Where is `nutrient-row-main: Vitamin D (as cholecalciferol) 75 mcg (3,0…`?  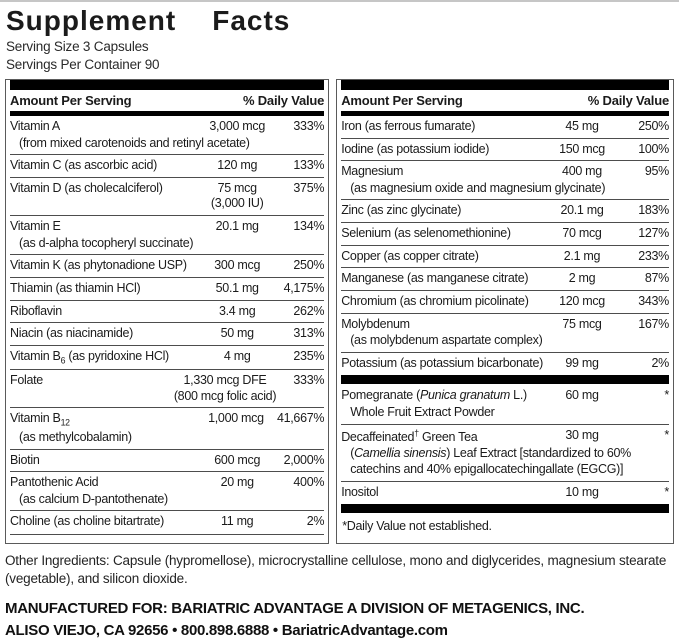 nutrient-row-main: Vitamin D (as cholecalciferol) 75 mcg (3,0… is located at coordinates (167, 196).